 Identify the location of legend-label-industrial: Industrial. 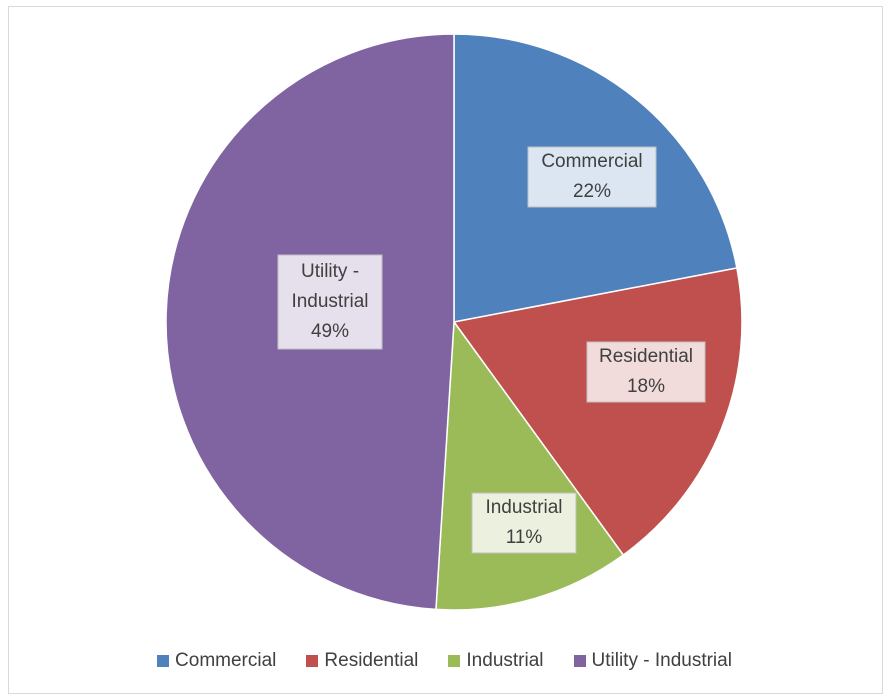
(505, 660).